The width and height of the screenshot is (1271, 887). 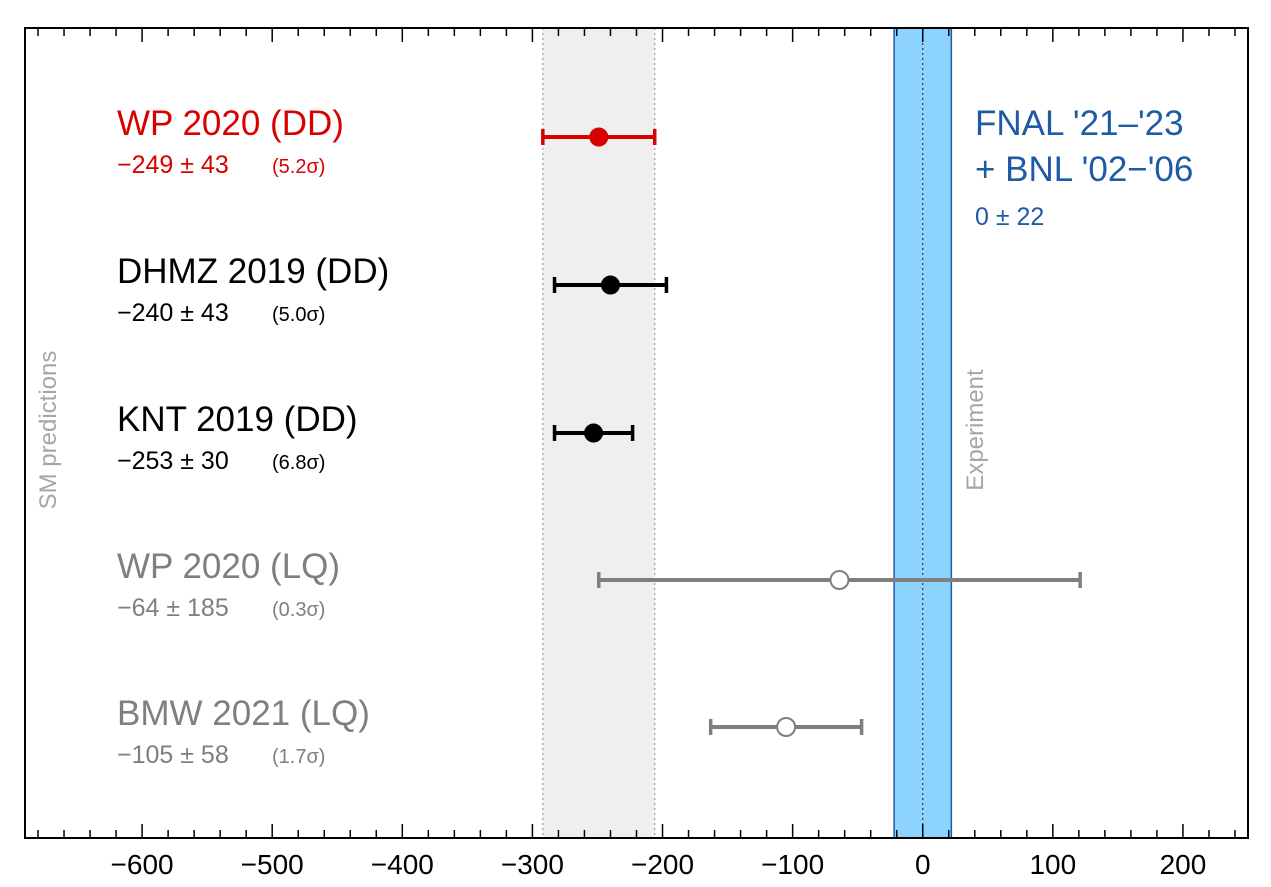 What do you see at coordinates (975, 430) in the screenshot?
I see `experiment-band-label: Experiment` at bounding box center [975, 430].